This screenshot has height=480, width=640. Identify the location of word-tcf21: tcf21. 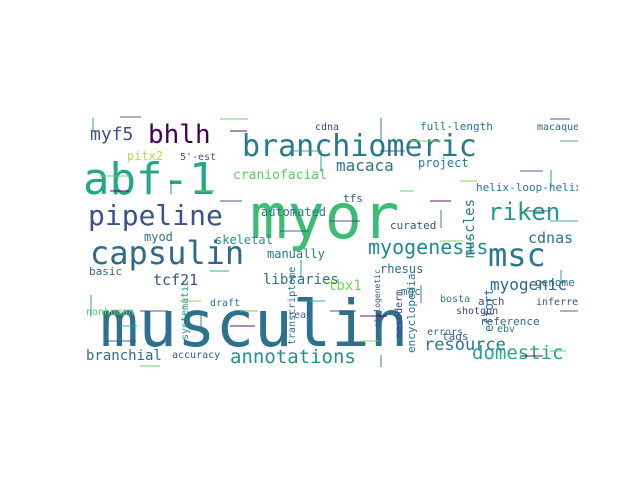
(175, 280).